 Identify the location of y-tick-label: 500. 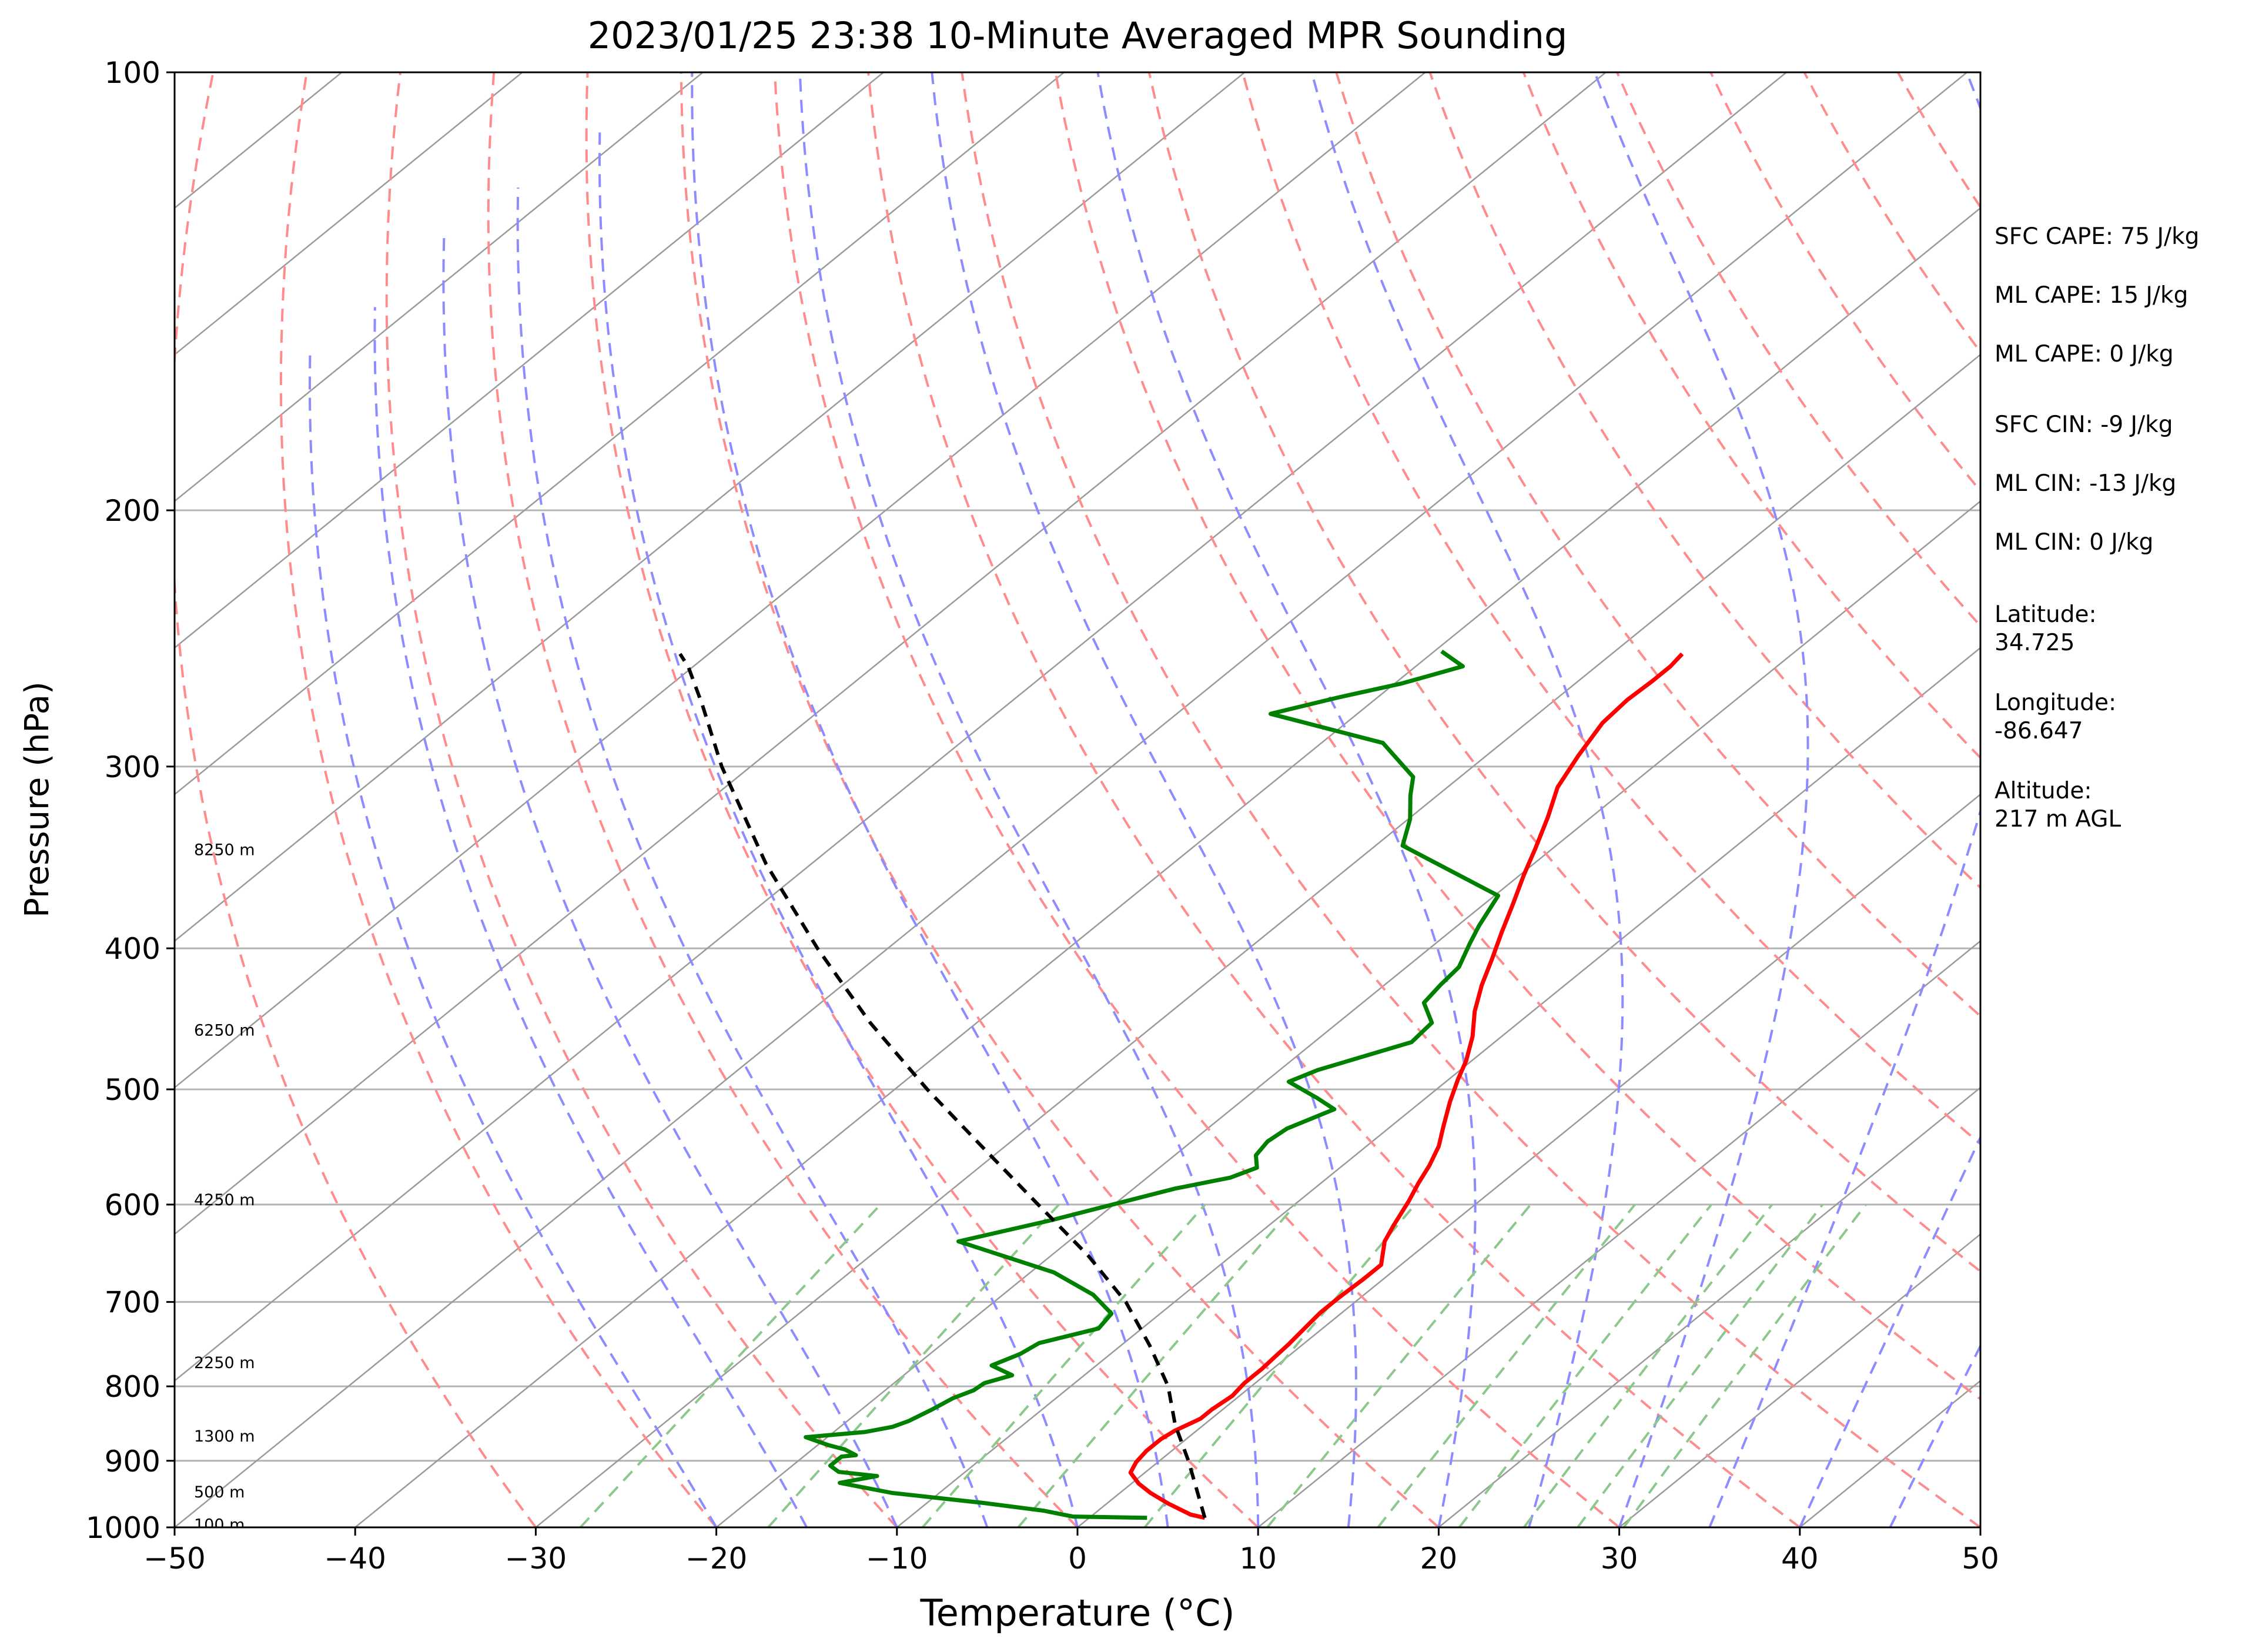
(133, 1090).